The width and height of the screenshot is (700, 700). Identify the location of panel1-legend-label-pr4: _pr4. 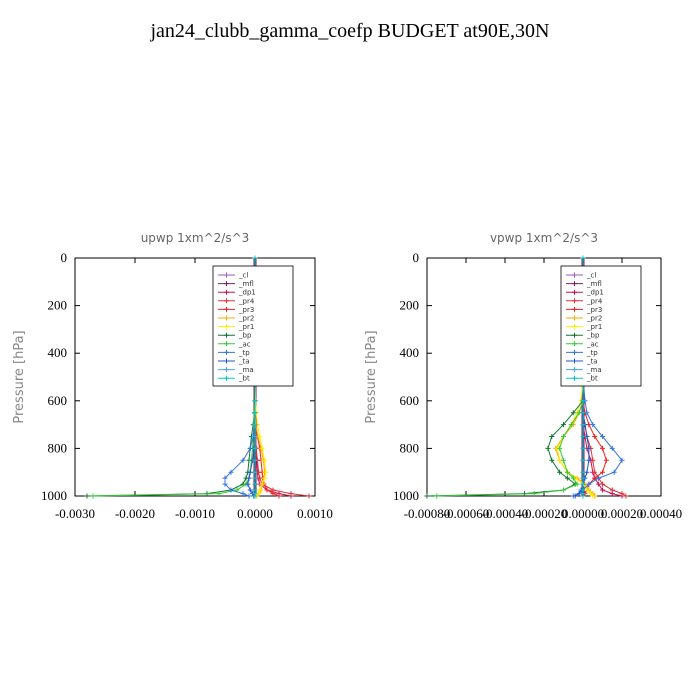
(246, 301).